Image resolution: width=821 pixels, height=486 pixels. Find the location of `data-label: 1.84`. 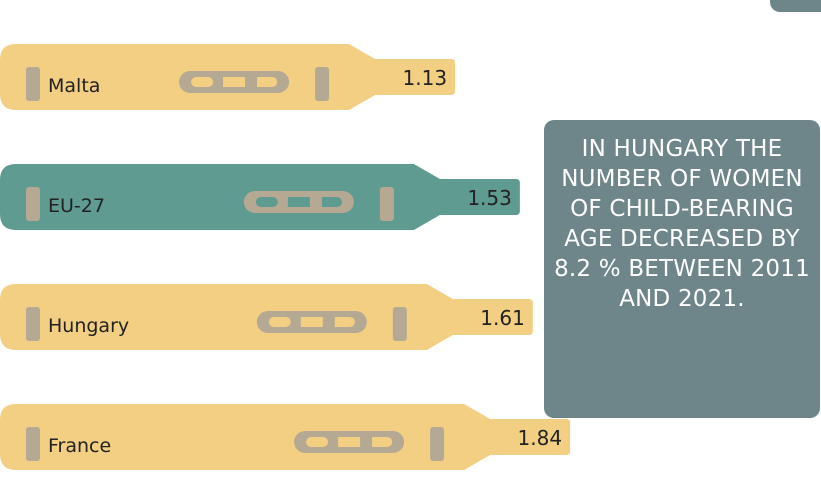

data-label: 1.84 is located at coordinates (540, 438).